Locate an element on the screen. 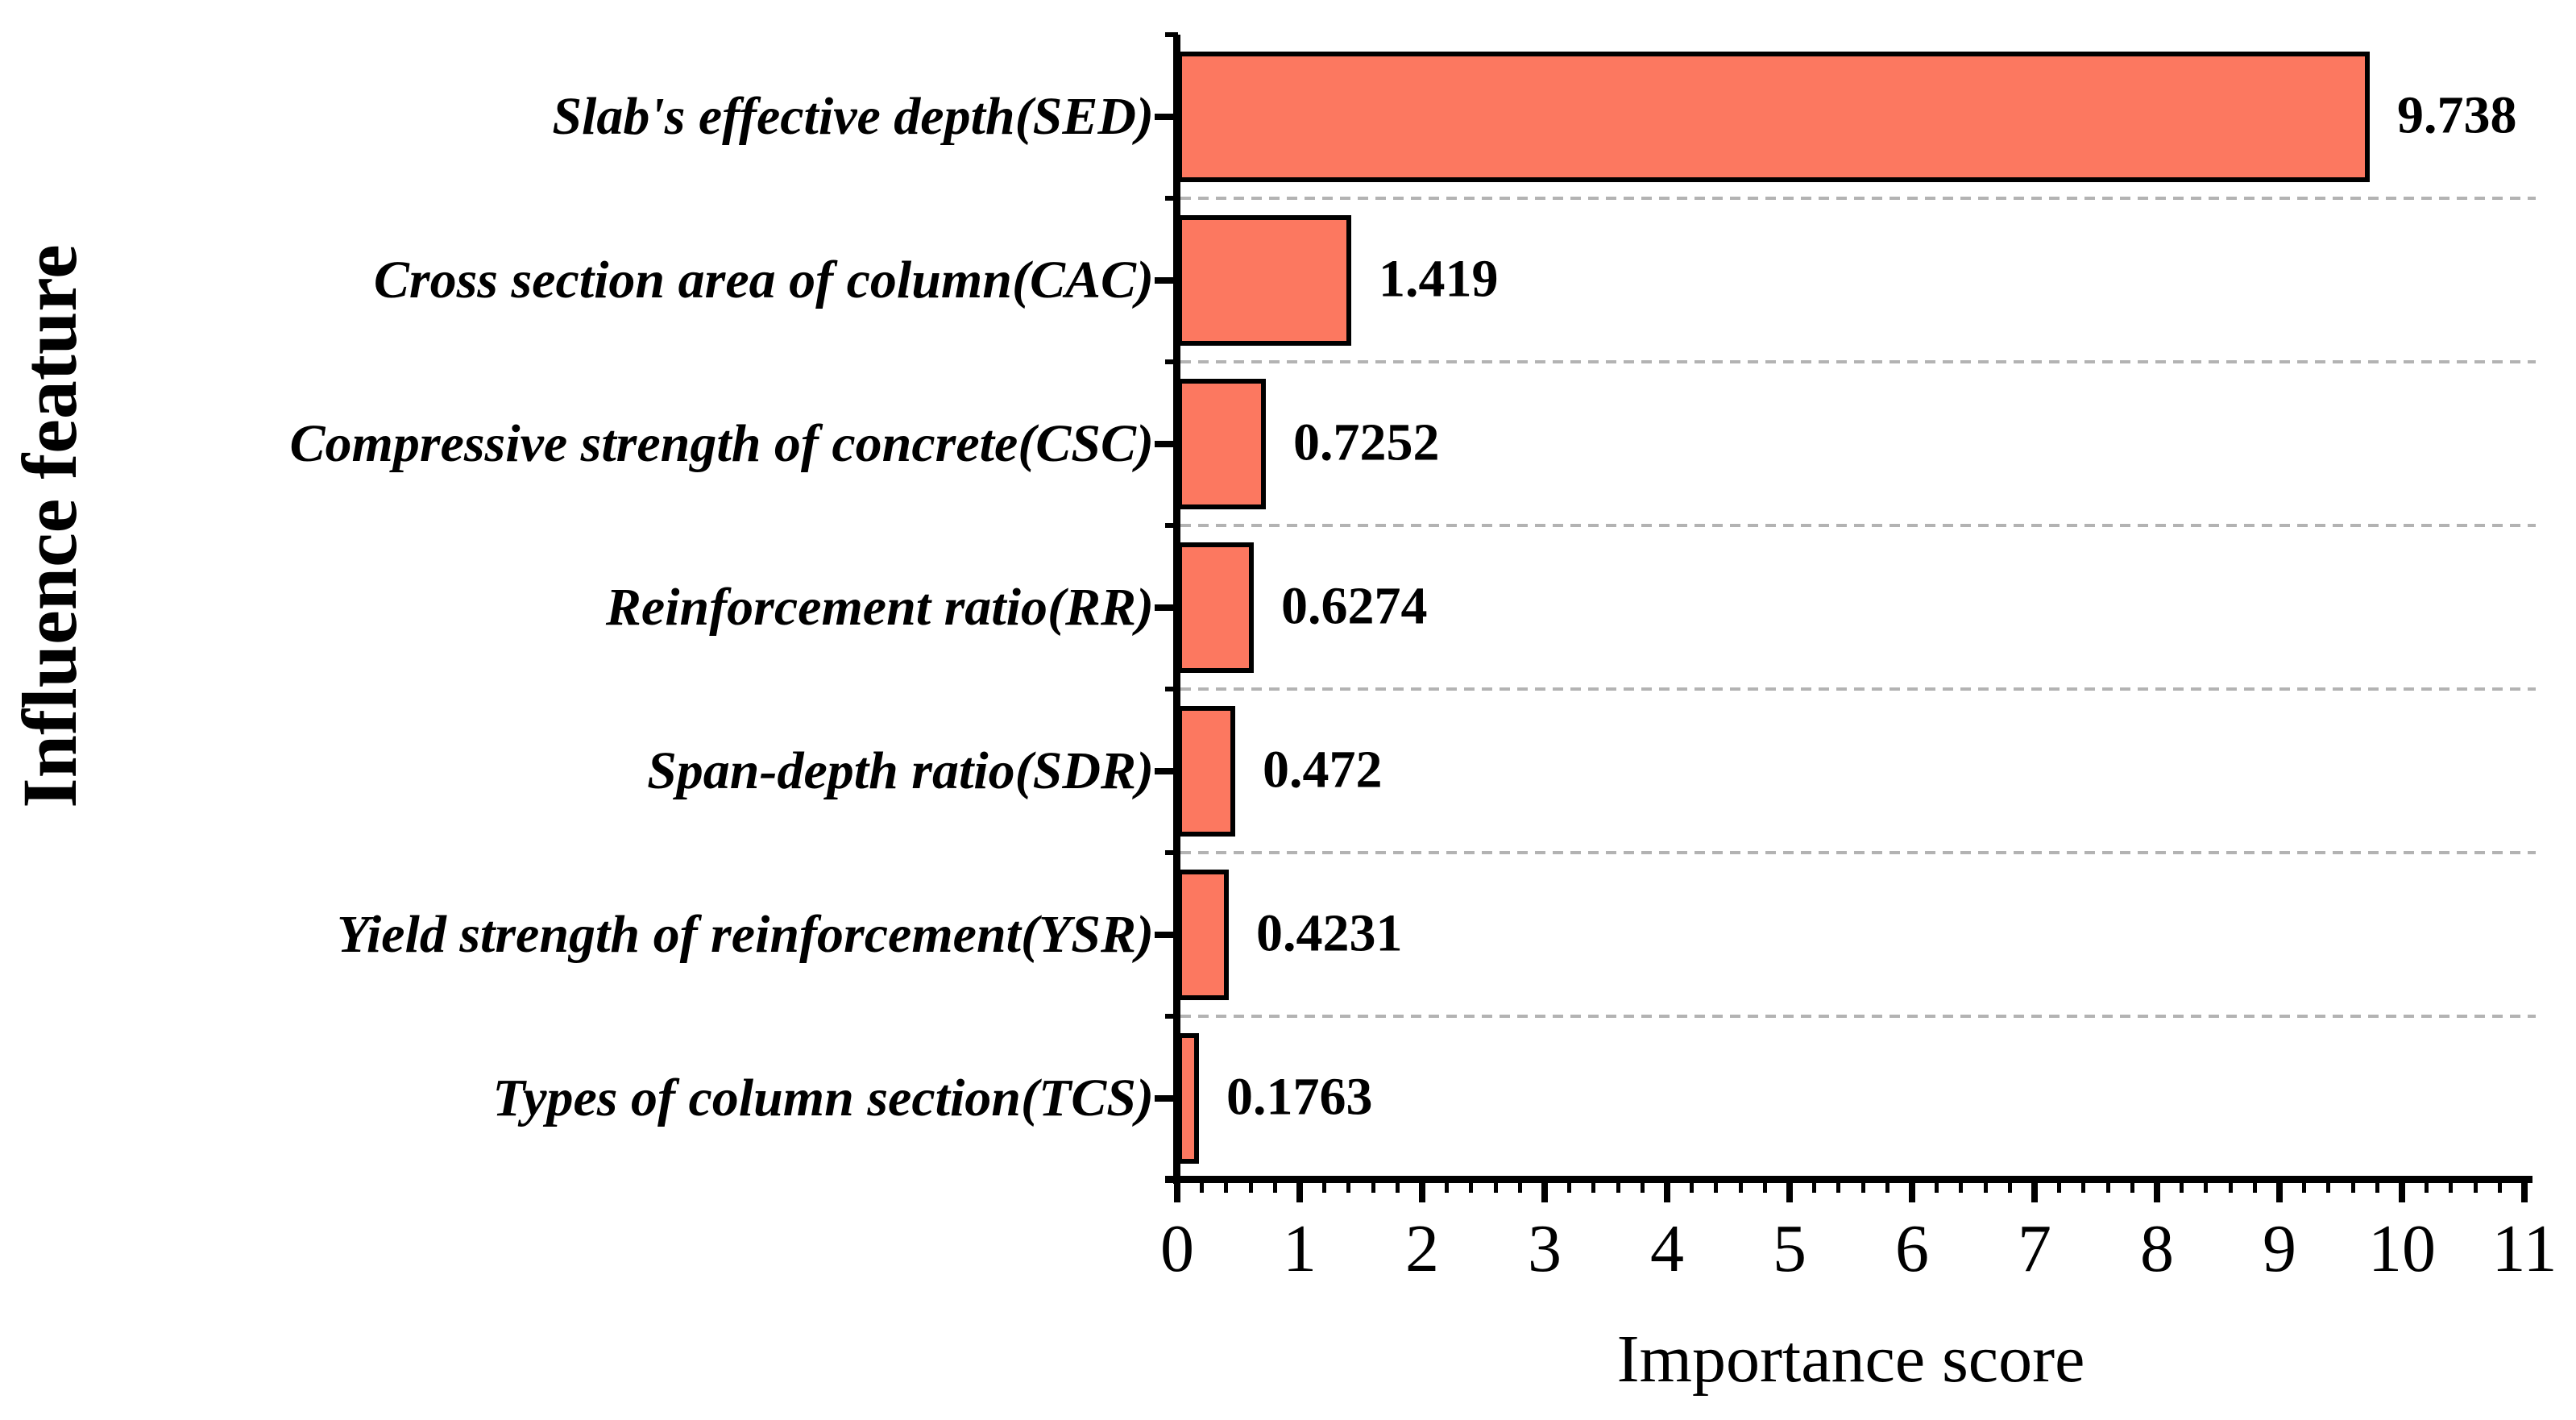  y-axis-line is located at coordinates (1176, 609).